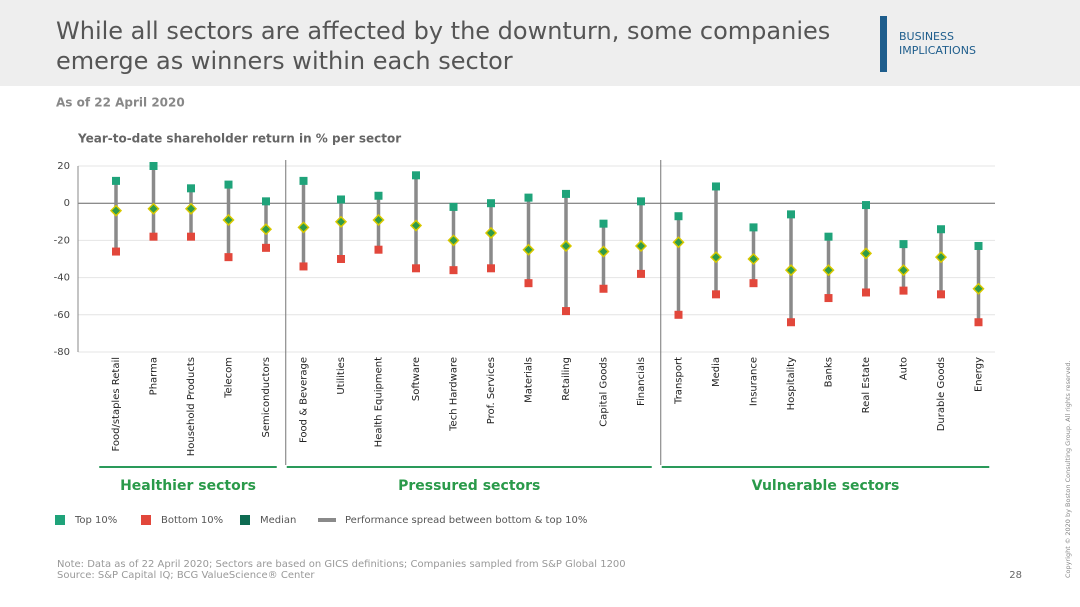  What do you see at coordinates (62, 278) in the screenshot?
I see `y-tick-label: -40` at bounding box center [62, 278].